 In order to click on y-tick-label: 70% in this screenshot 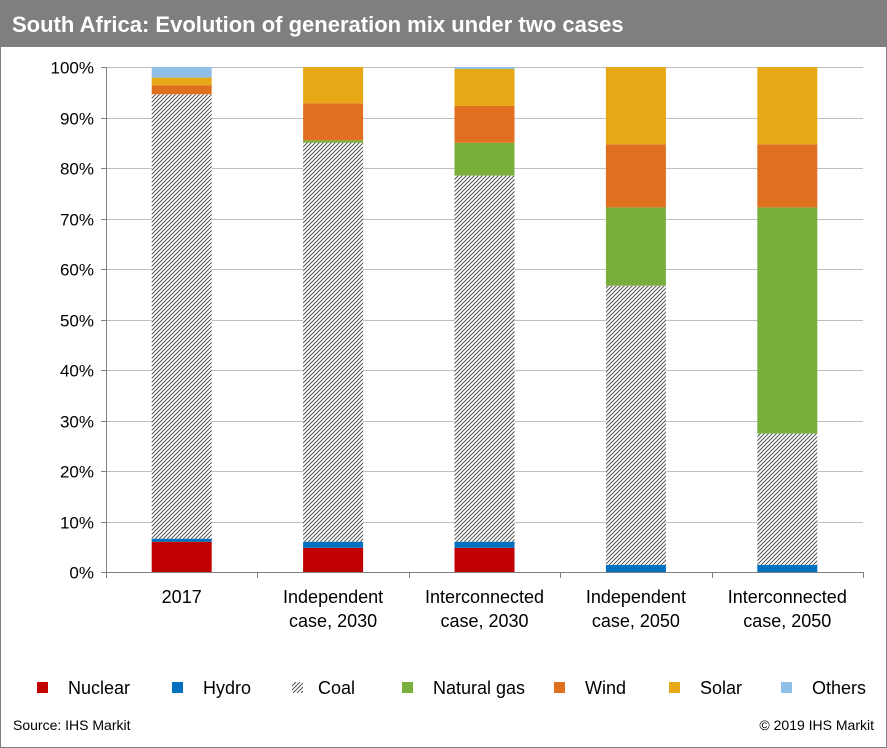, I will do `click(77, 220)`.